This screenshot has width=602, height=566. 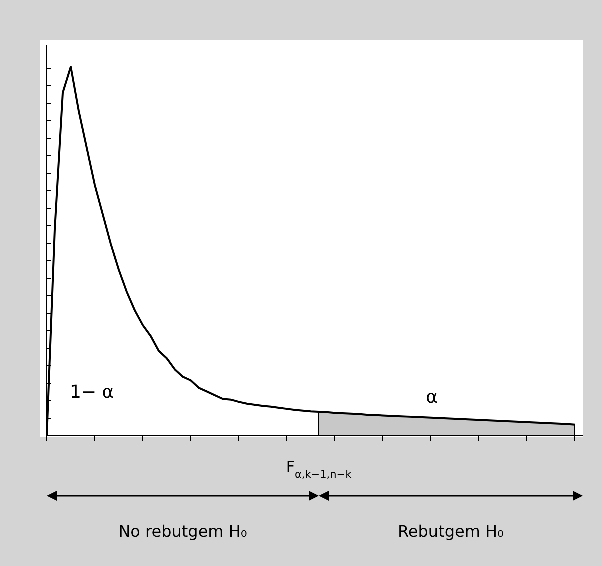 I want to click on annotation: 1− α, so click(x=92, y=392).